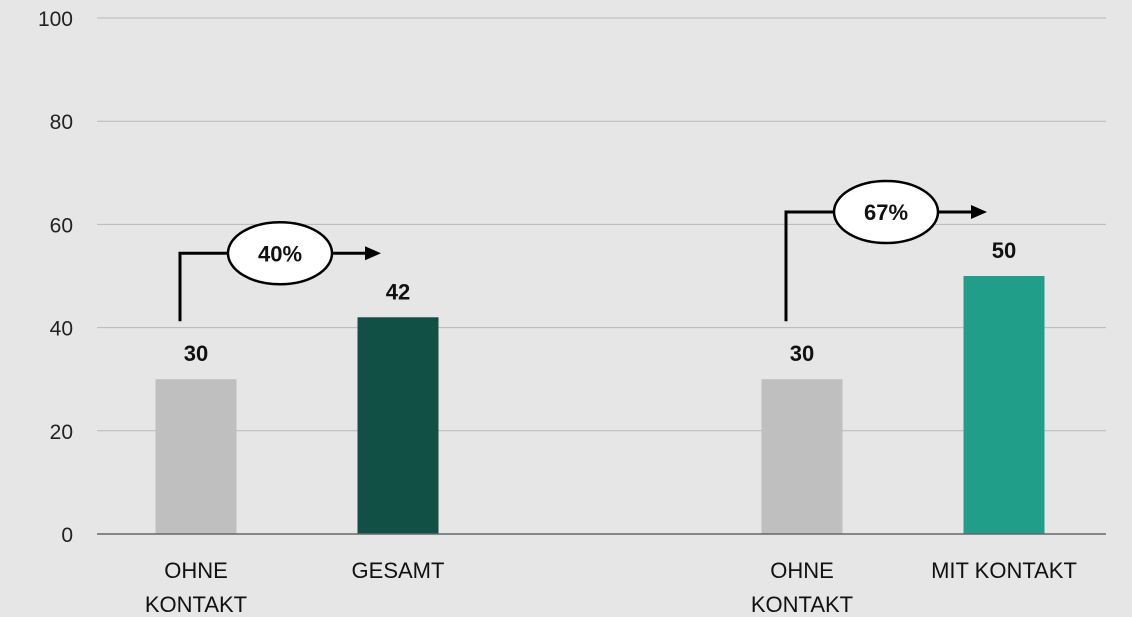 The image size is (1132, 617). I want to click on x-tick-label: MIT KONTAKT, so click(1004, 570).